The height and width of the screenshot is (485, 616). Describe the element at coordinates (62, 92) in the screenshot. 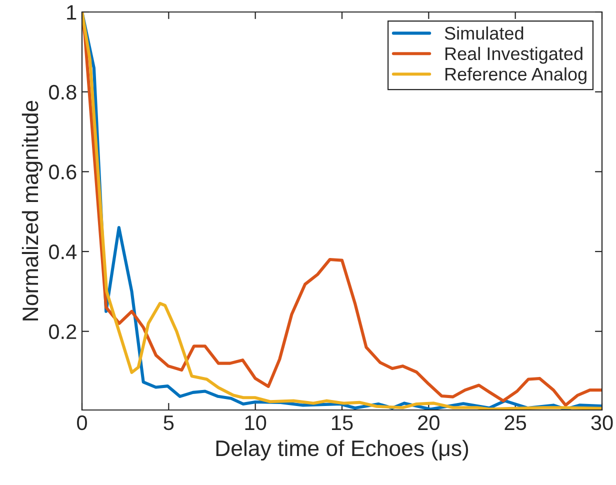

I see `y-tick-label: 0.8` at that location.